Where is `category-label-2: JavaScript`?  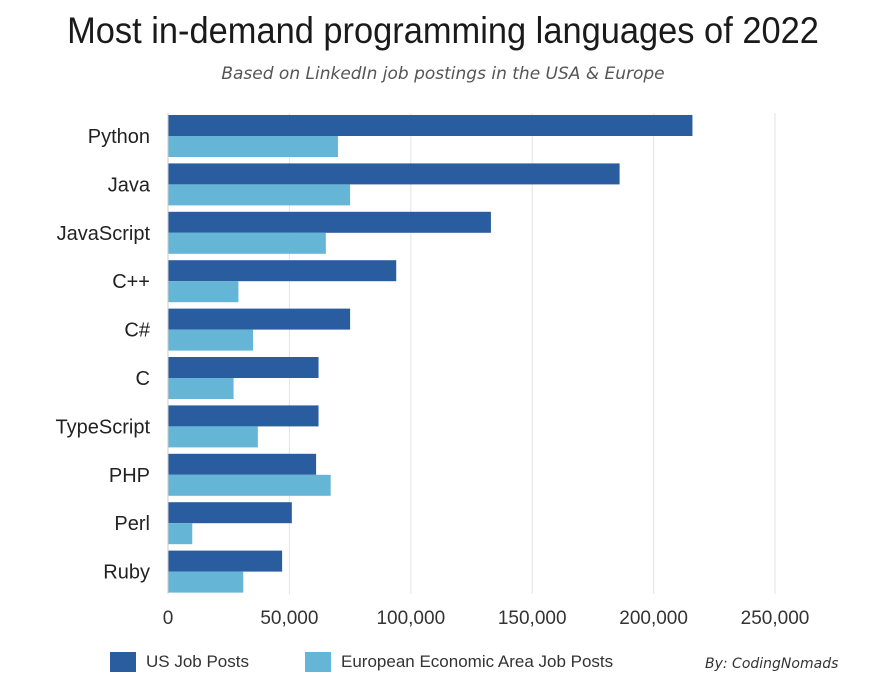
category-label-2: JavaScript is located at coordinates (104, 234).